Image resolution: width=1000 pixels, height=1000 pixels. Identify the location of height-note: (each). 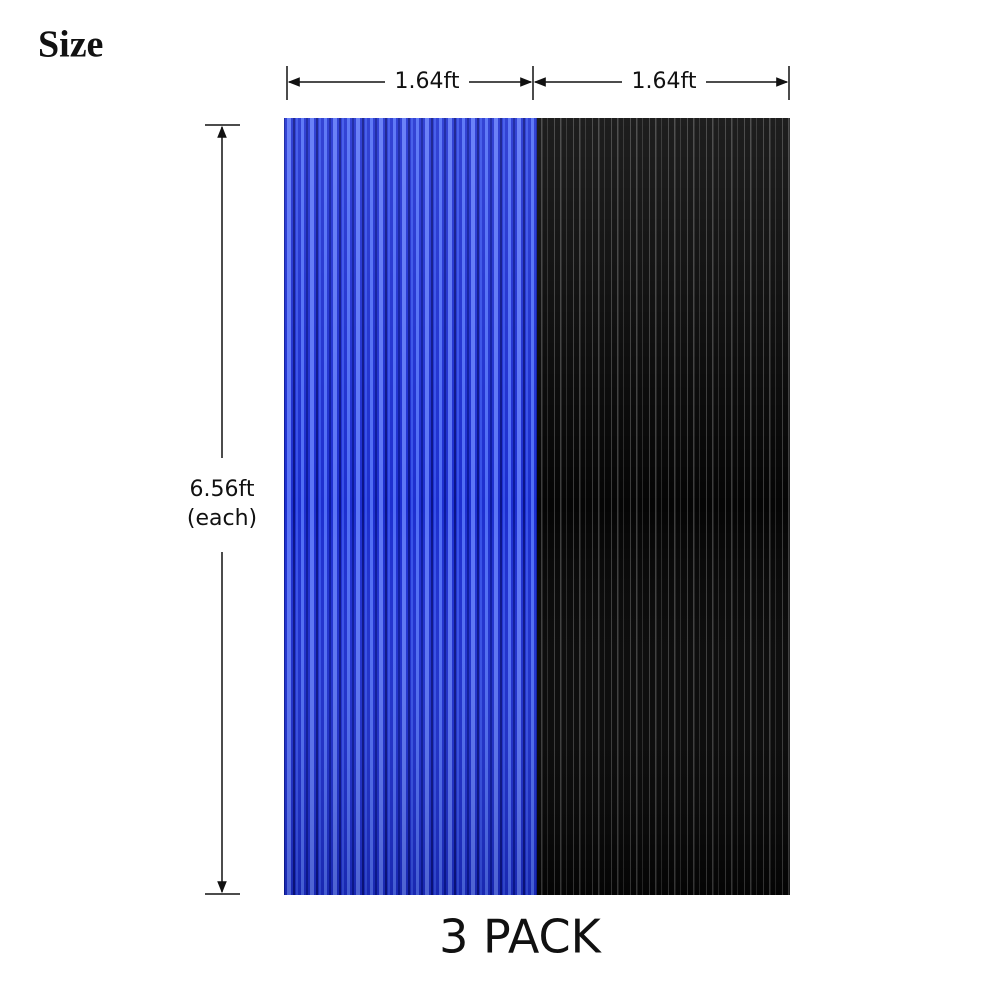
(222, 518).